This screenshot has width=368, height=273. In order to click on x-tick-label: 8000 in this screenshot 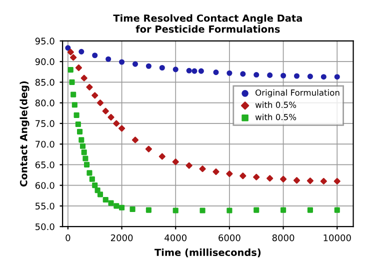, I will do `click(283, 238)`.